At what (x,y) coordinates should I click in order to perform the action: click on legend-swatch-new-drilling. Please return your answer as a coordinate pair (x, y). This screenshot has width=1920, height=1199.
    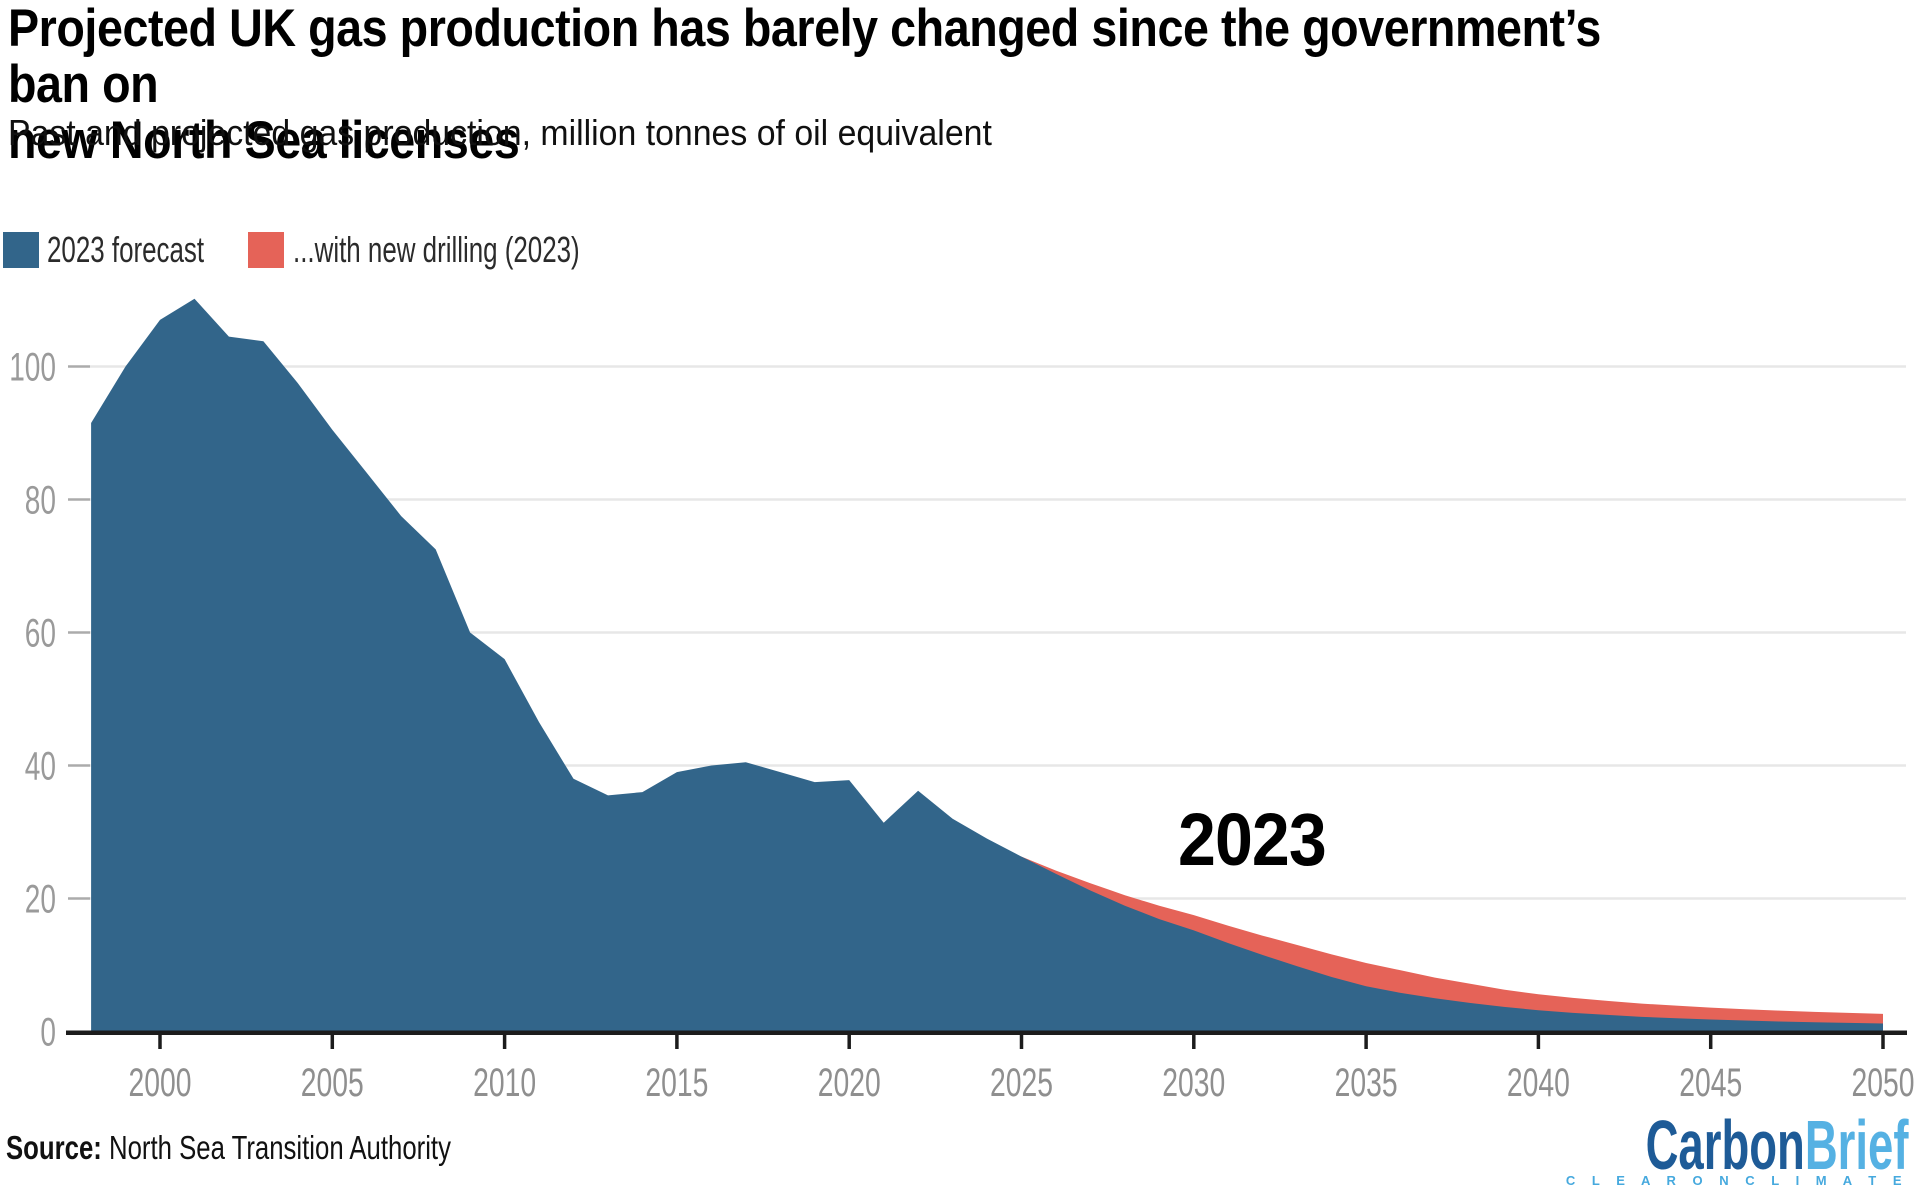
    Looking at the image, I should click on (266, 250).